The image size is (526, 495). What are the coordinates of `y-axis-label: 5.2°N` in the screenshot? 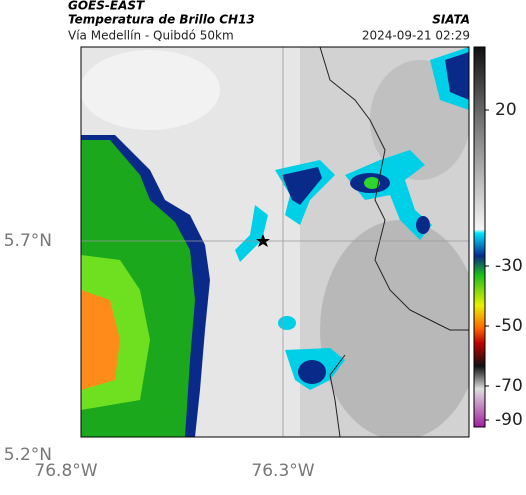 It's located at (28, 455).